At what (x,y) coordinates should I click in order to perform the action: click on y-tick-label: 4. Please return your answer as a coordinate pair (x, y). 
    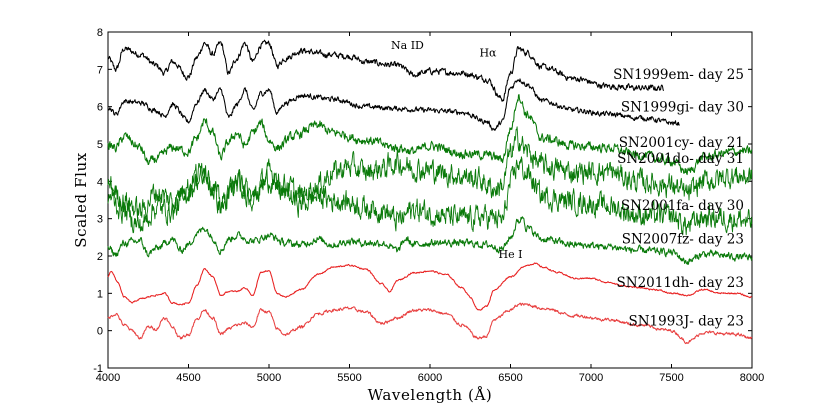
    Looking at the image, I should click on (100, 182).